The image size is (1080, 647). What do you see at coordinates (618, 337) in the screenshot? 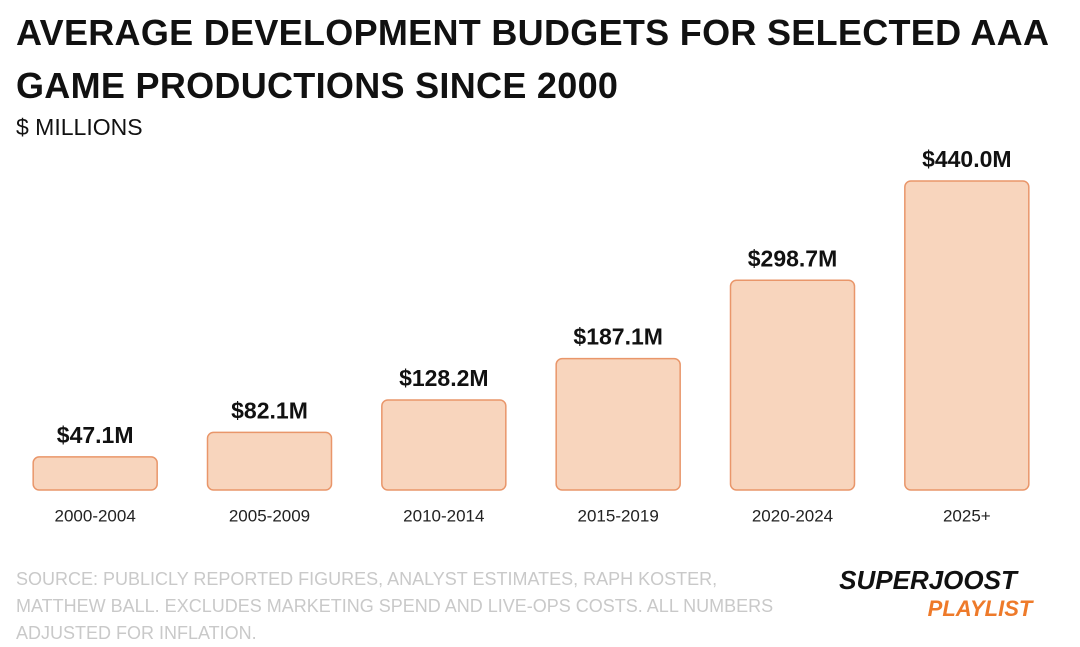
I see `value-label: $187.1M` at bounding box center [618, 337].